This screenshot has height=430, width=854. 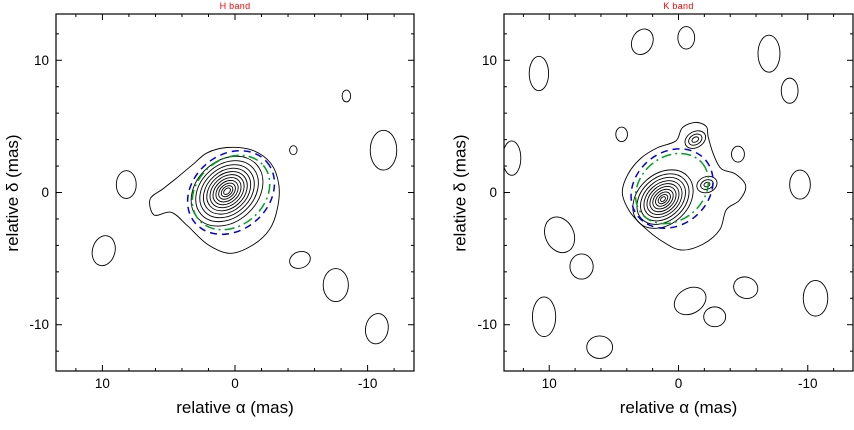 What do you see at coordinates (678, 407) in the screenshot?
I see `x-axis-label-k: relative α (mas)` at bounding box center [678, 407].